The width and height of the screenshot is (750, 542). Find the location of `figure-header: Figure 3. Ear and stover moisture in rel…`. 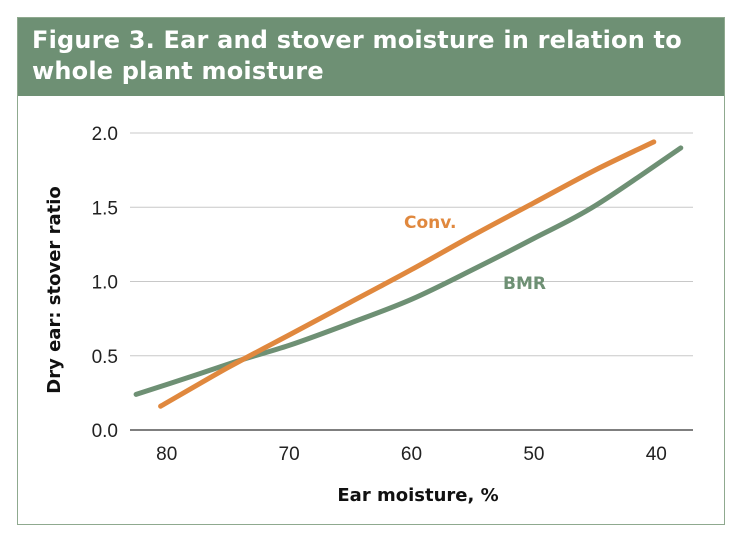

figure-header: Figure 3. Ear and stover moisture in rel… is located at coordinates (371, 57).